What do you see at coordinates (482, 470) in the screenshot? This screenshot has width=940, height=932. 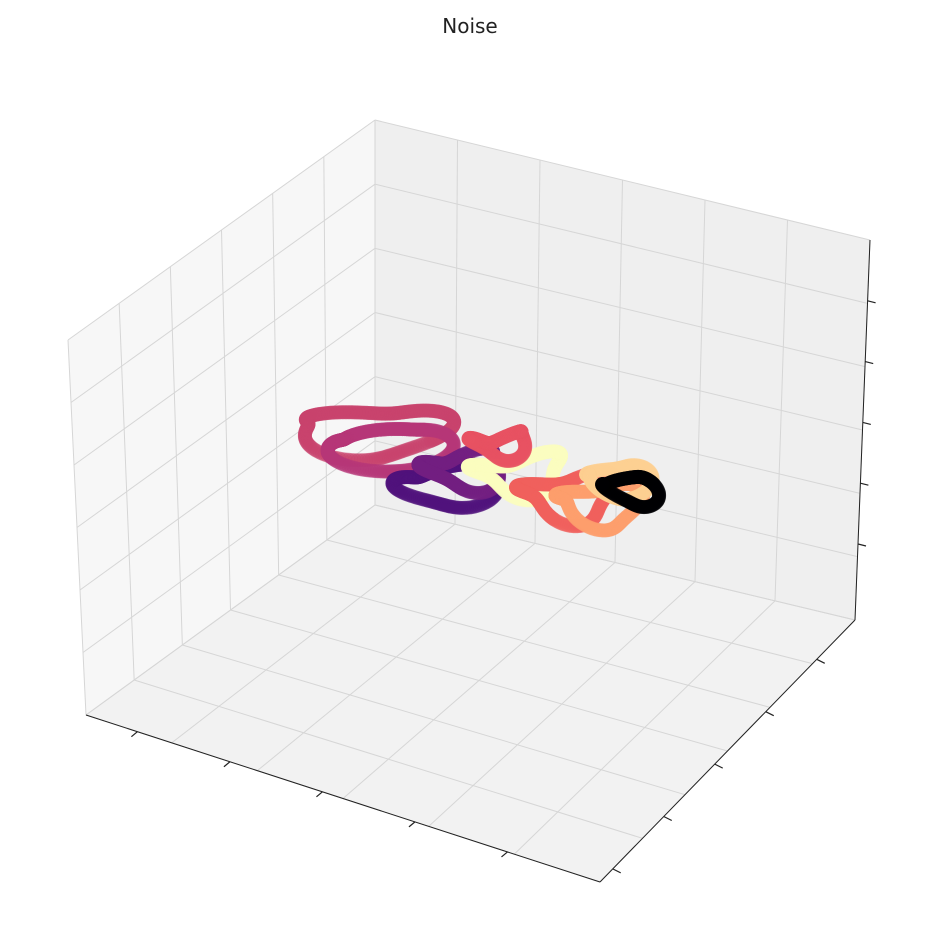 I see `data-points` at bounding box center [482, 470].